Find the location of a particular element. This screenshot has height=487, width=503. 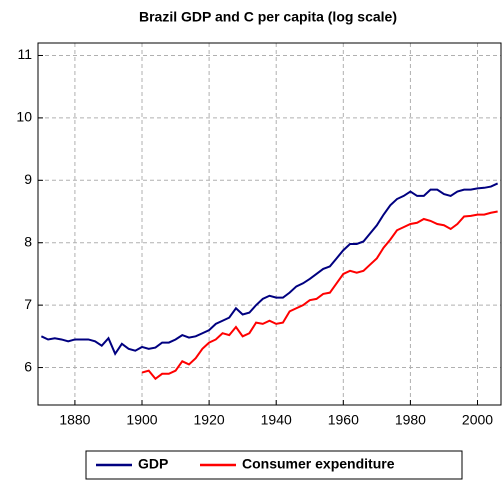

y-tick-label: 9 is located at coordinates (28, 179).